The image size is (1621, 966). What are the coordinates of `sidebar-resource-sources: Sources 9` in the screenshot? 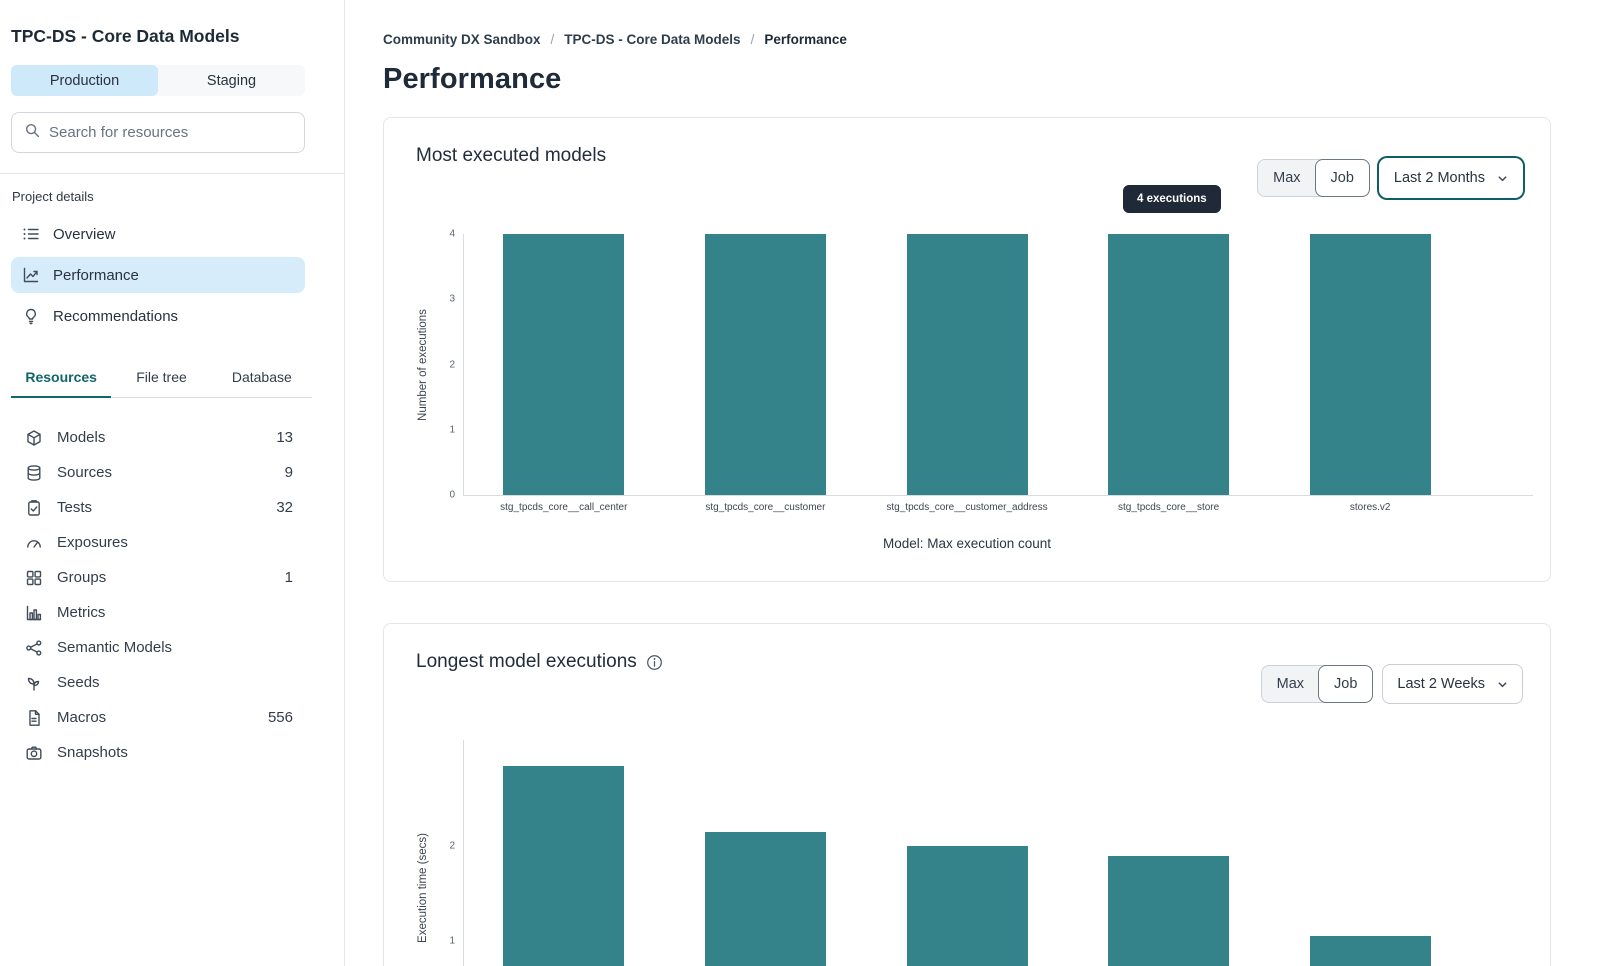 It's located at (158, 472).